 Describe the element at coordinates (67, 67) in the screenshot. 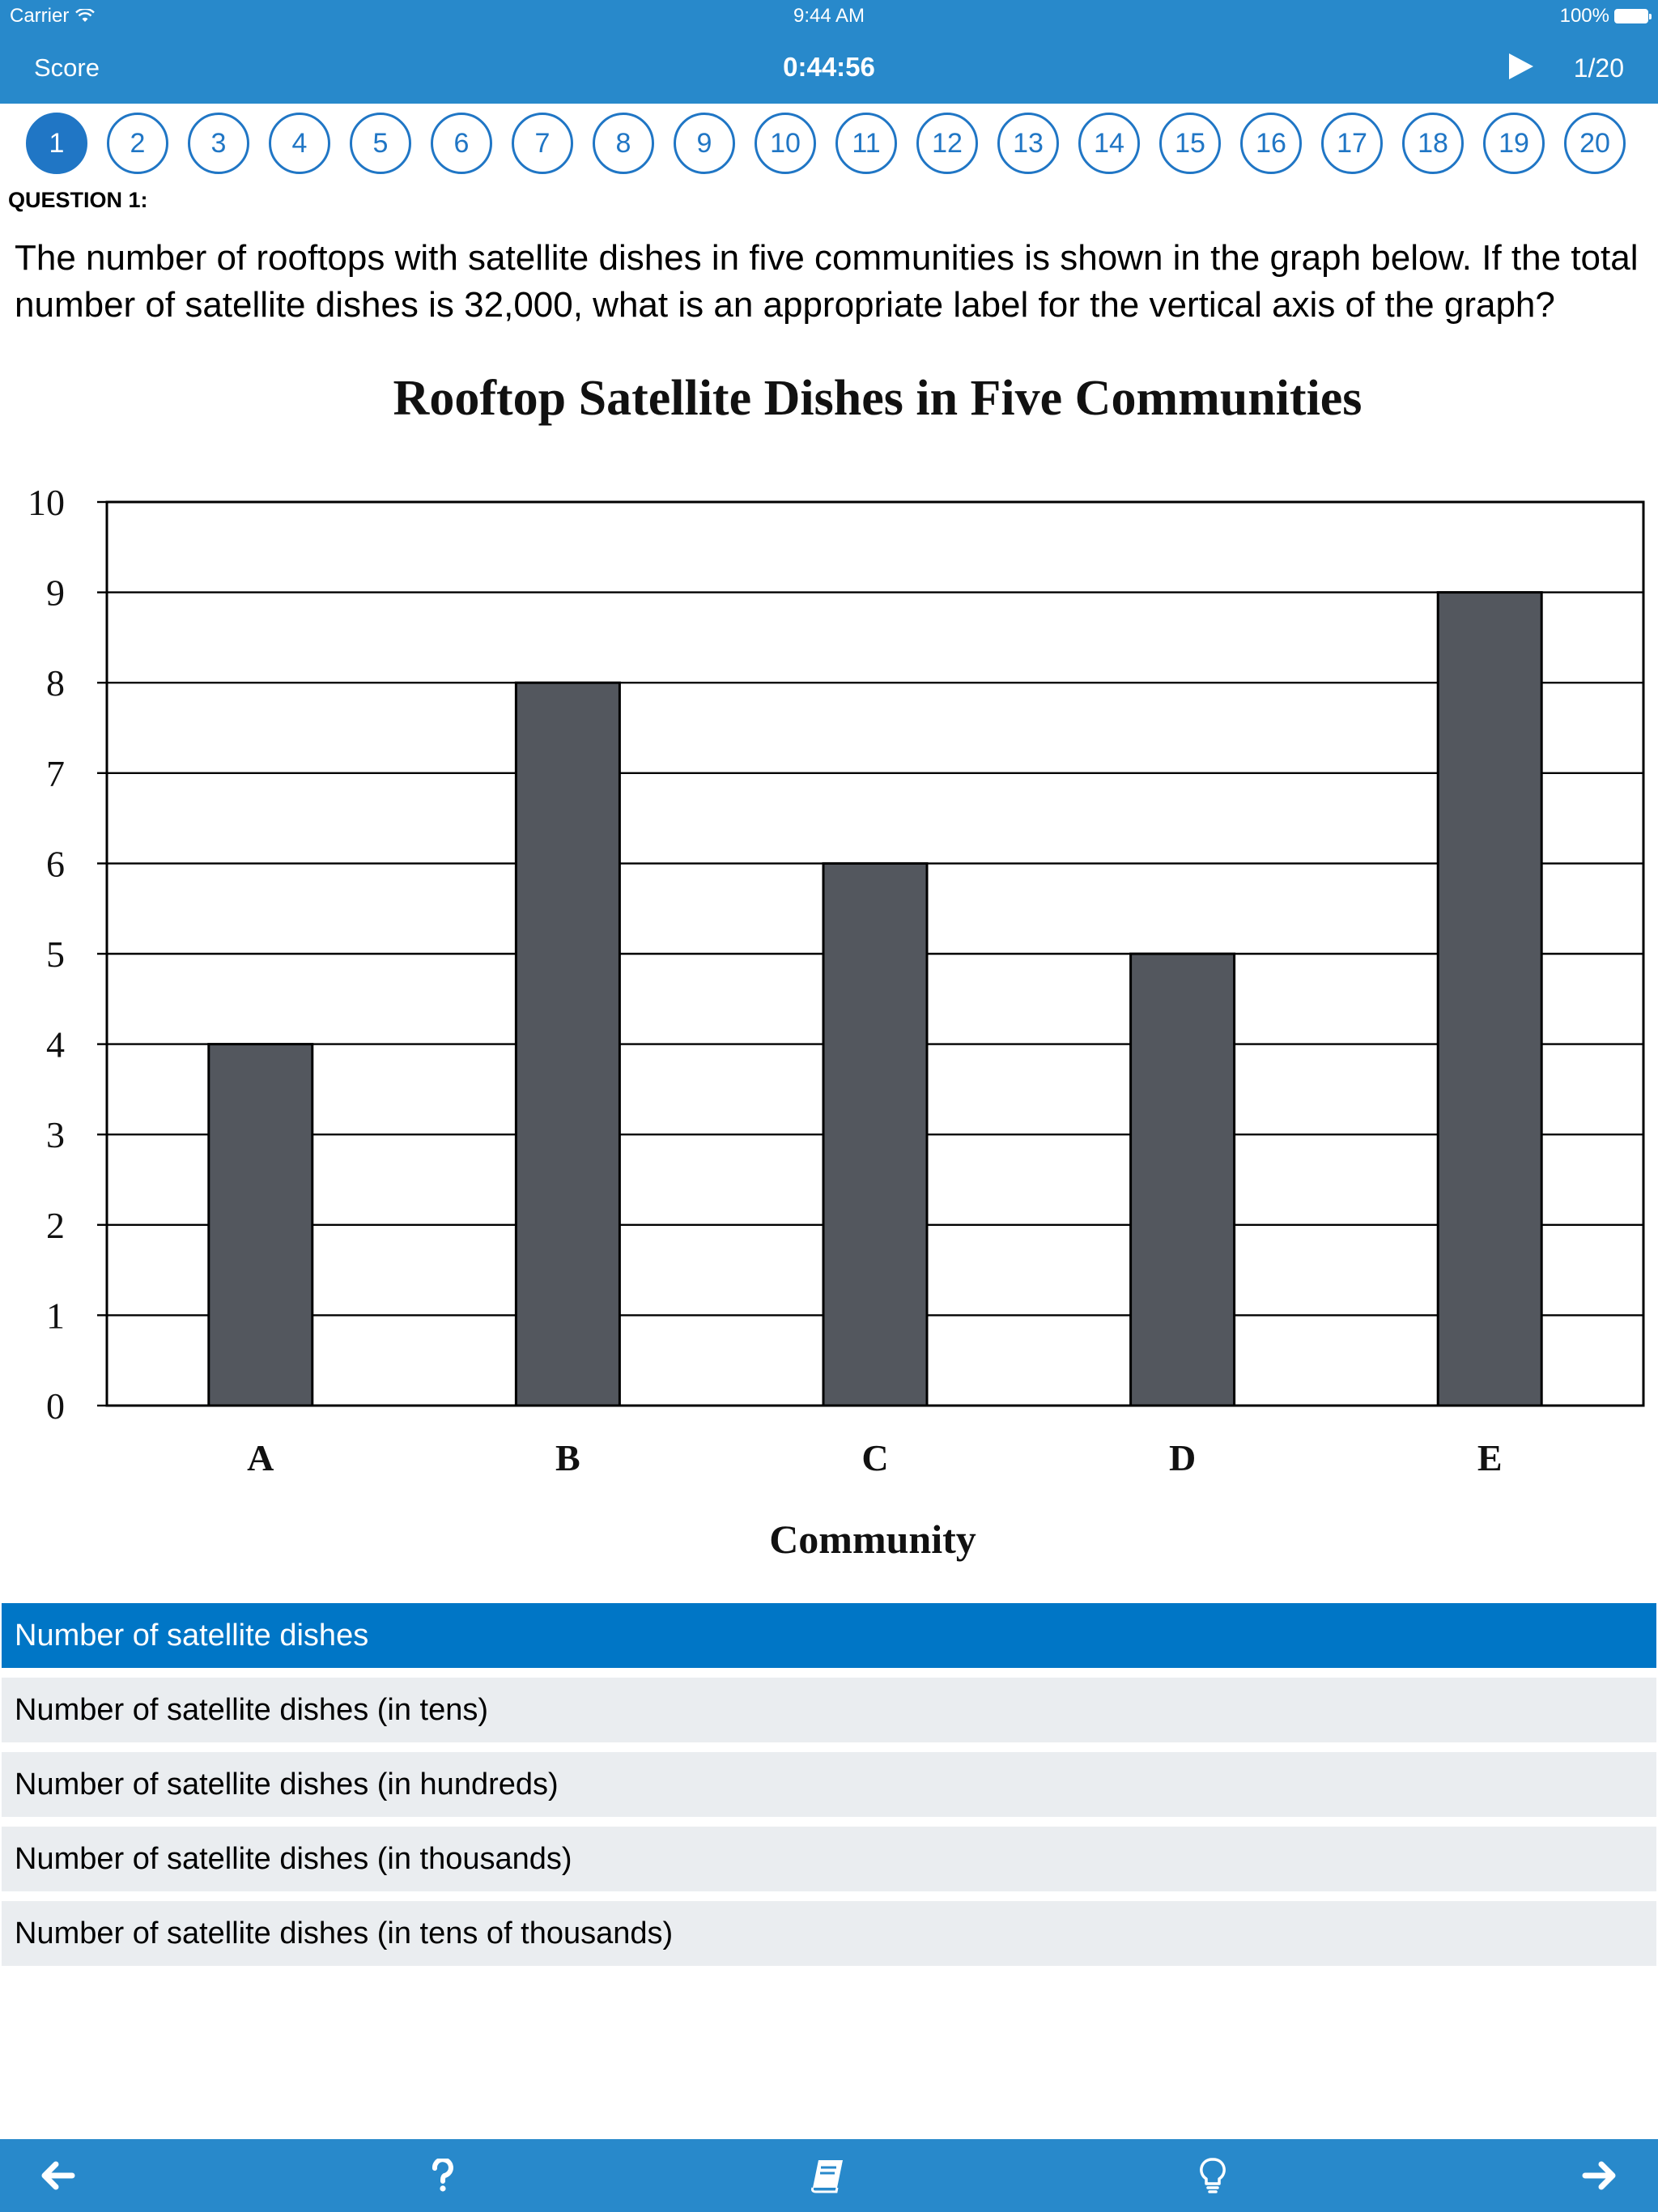

I see `score-button: Score` at that location.